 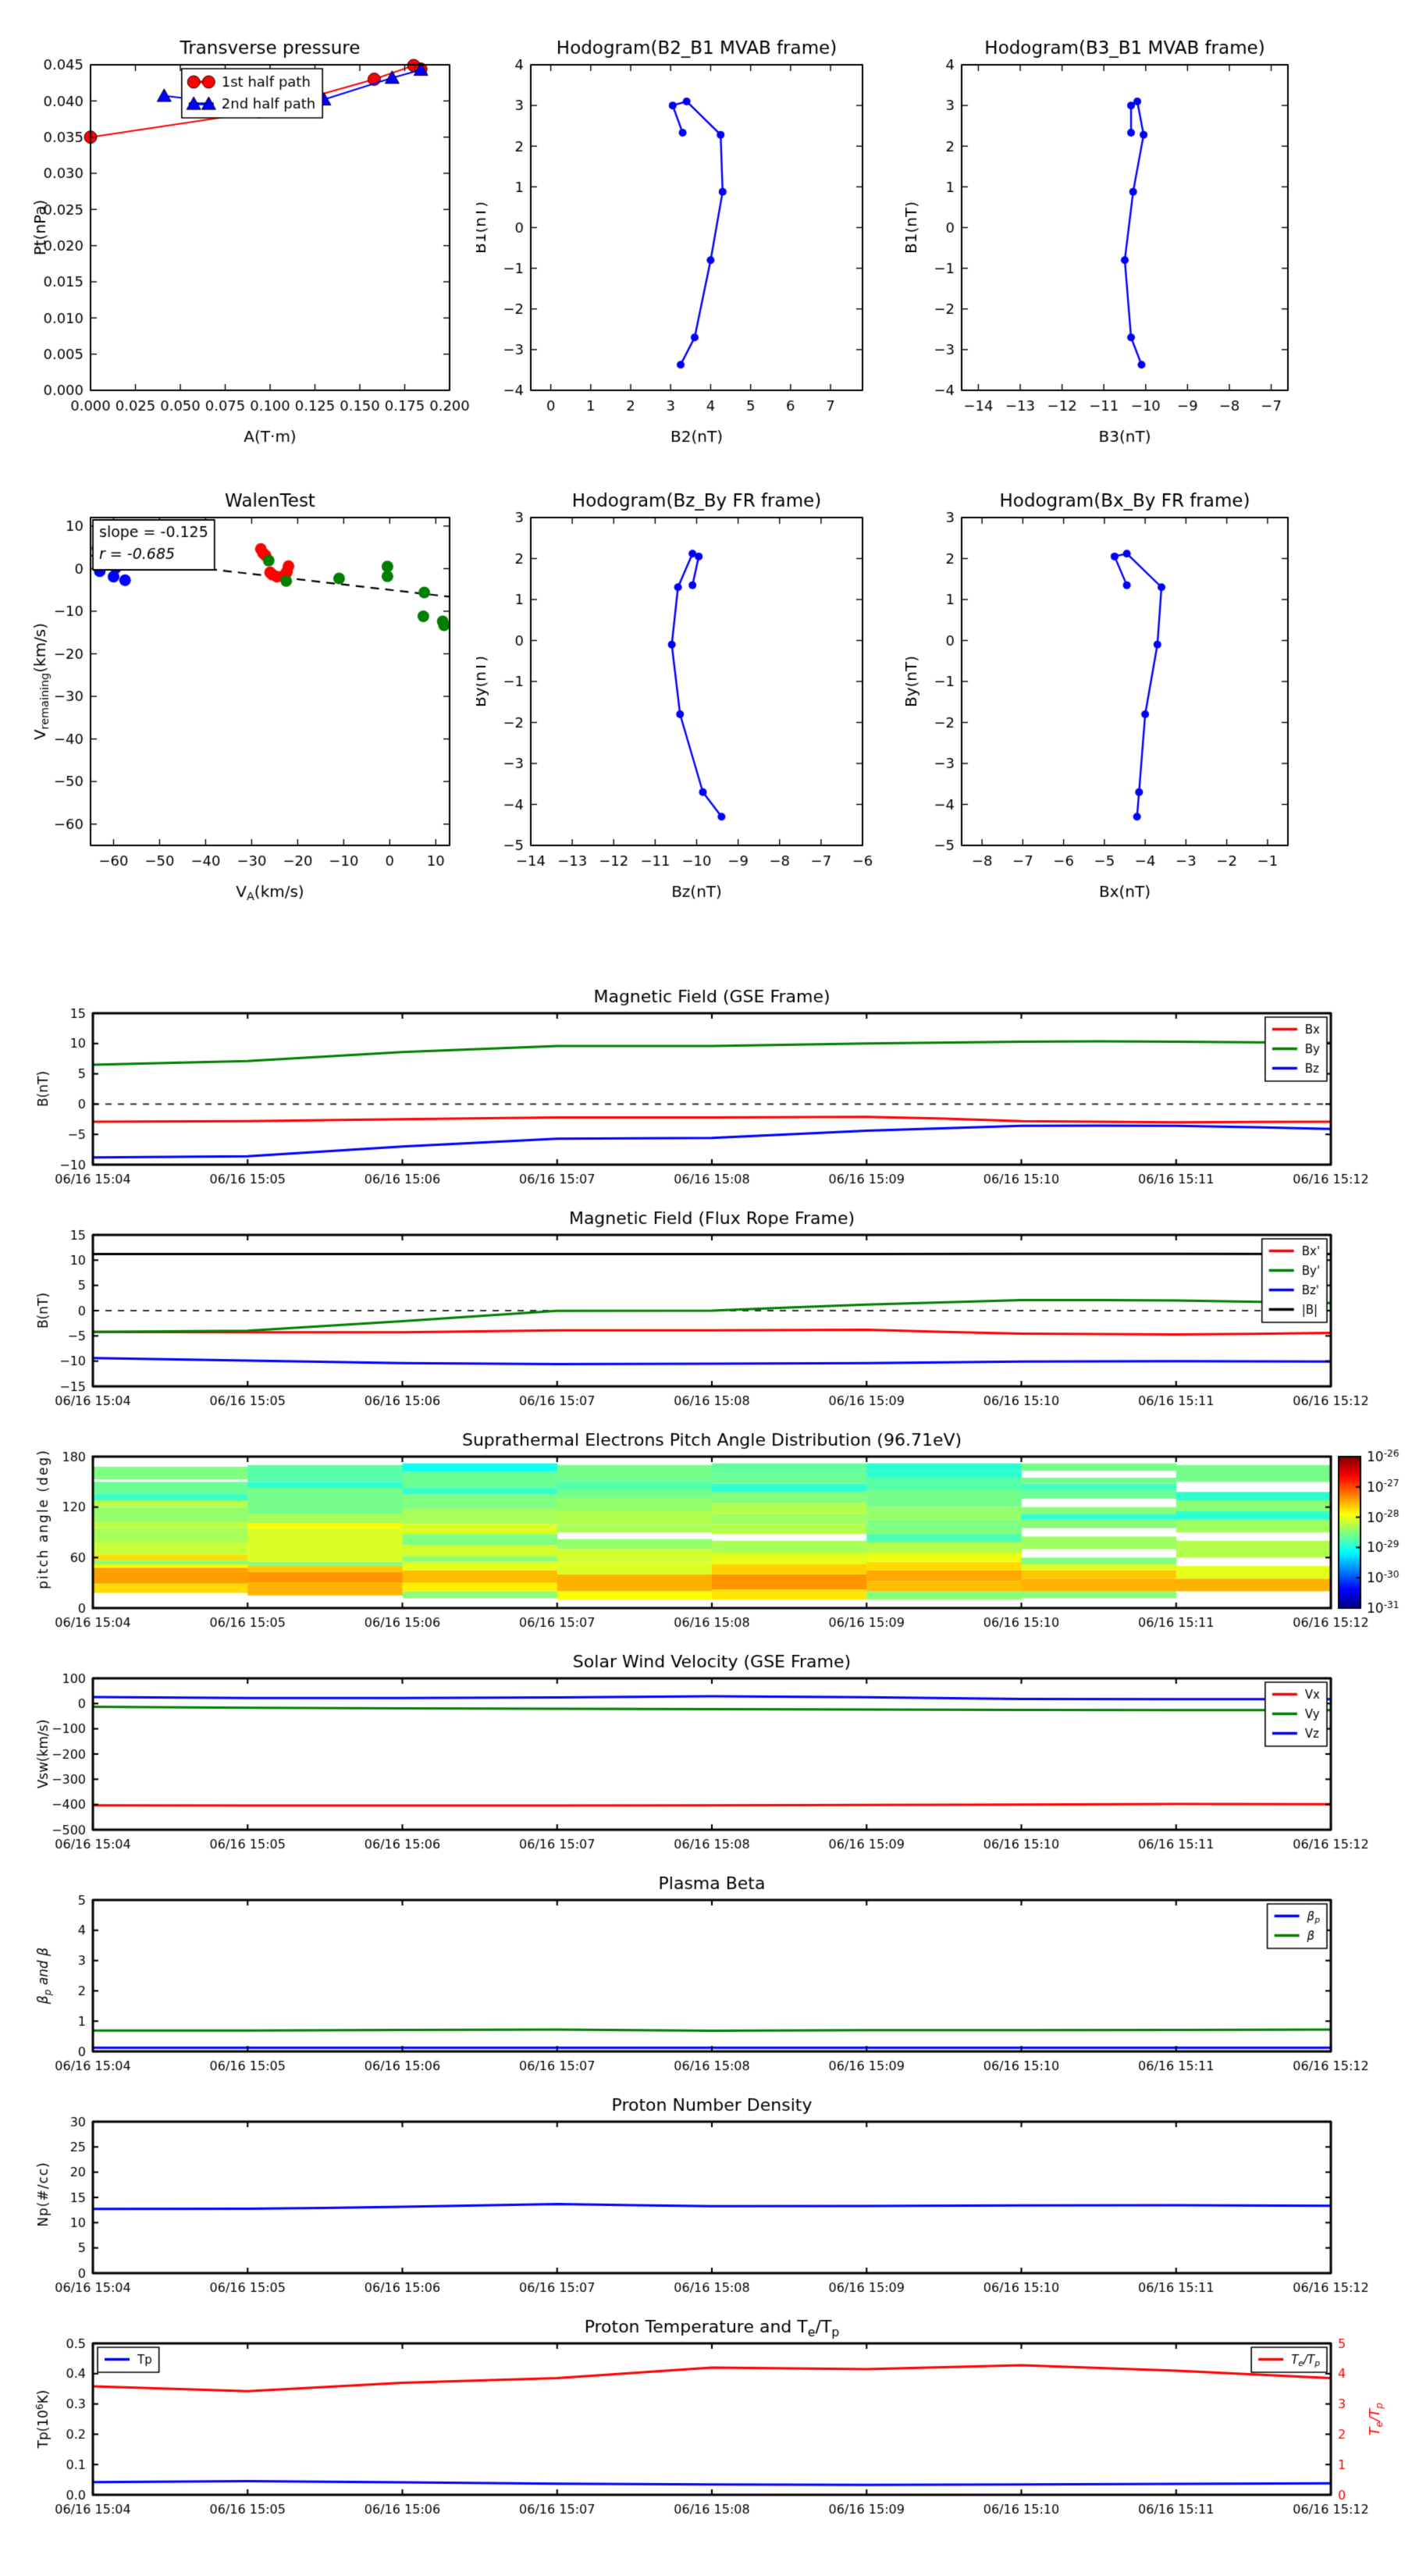 What do you see at coordinates (1140, 240) in the screenshot?
I see `hodogram-b3b1-chart` at bounding box center [1140, 240].